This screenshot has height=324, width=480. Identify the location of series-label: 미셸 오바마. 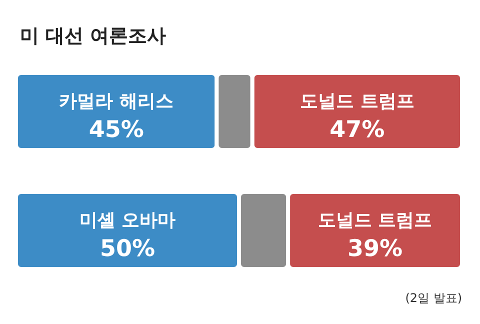
(127, 220).